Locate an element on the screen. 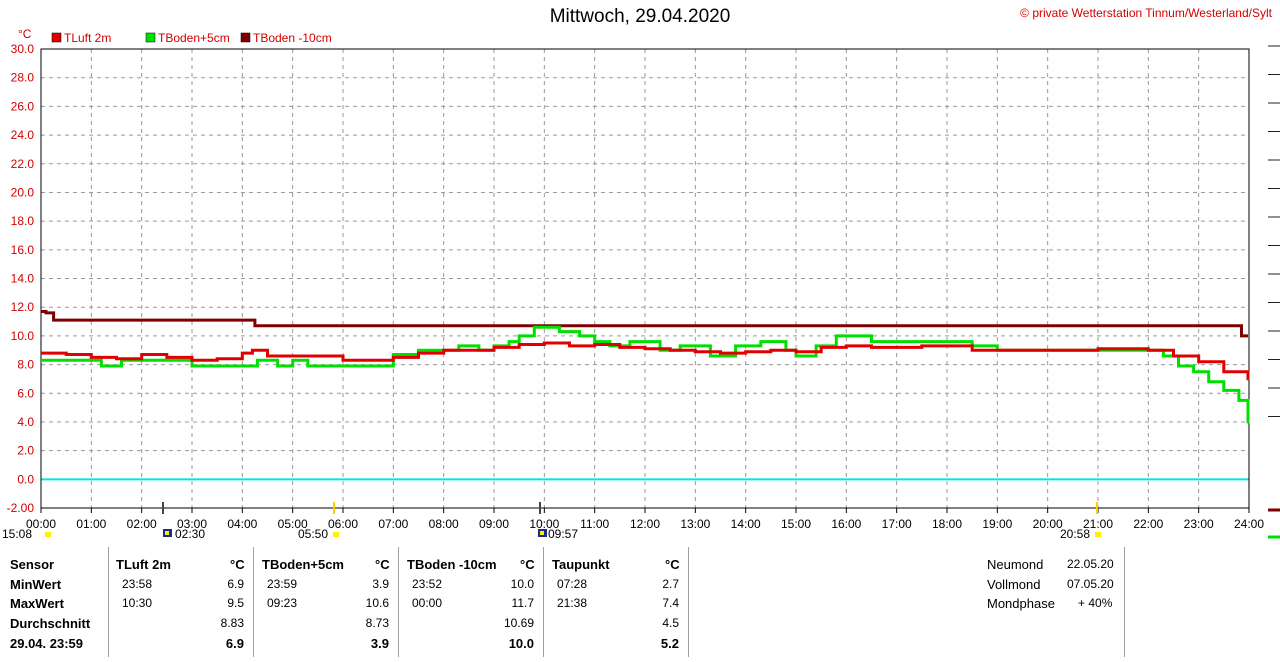 The image size is (1280, 662). current-value: 10.0 is located at coordinates (521, 643).